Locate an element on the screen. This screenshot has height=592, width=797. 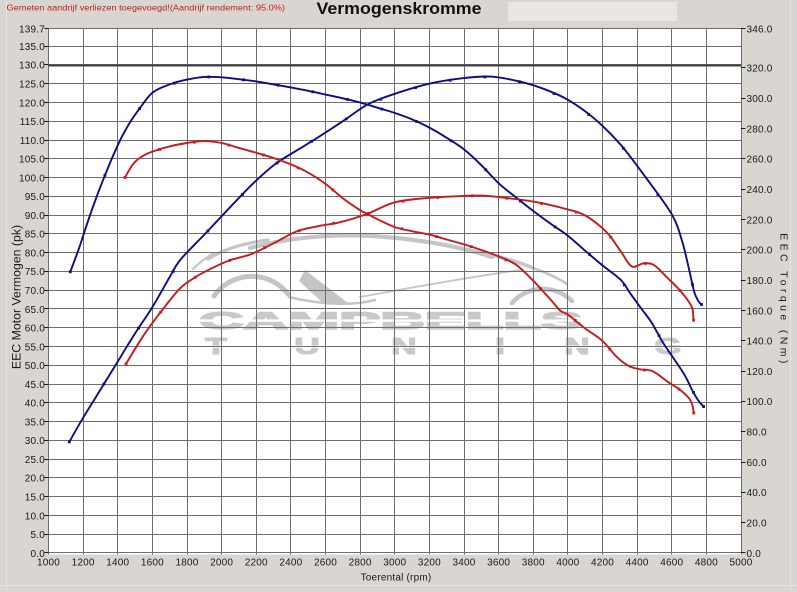
svg-text: 25.0 is located at coordinates (35, 460).